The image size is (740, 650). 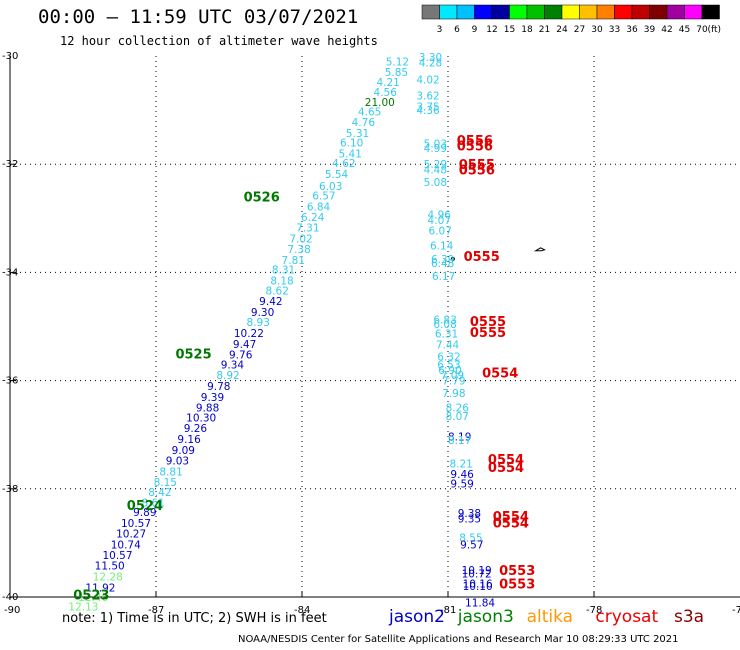 I want to click on swh-reading: 9.42, so click(x=270, y=302).